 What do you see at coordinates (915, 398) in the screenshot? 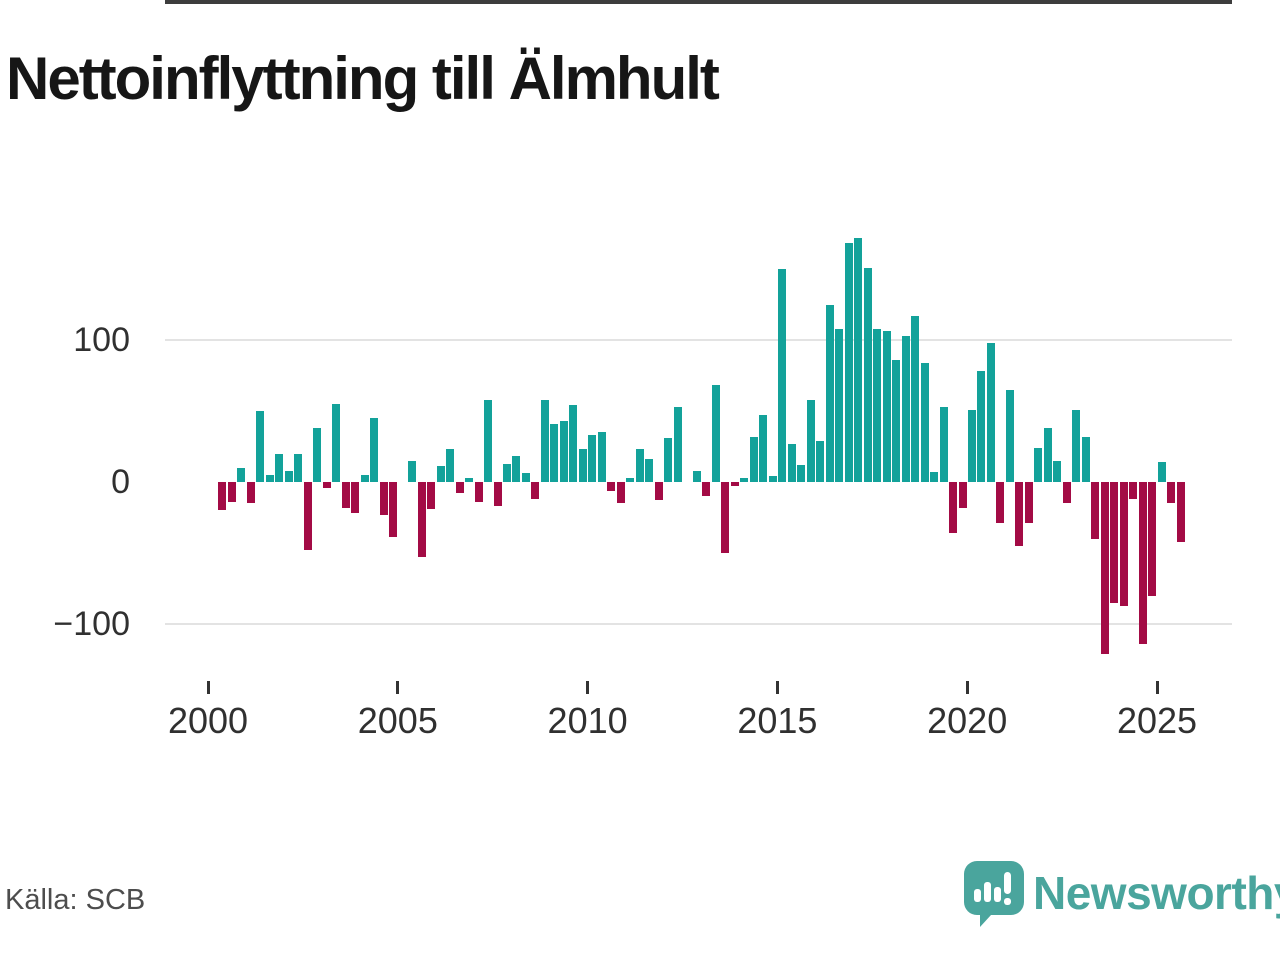
I see `bar-2018Q3` at bounding box center [915, 398].